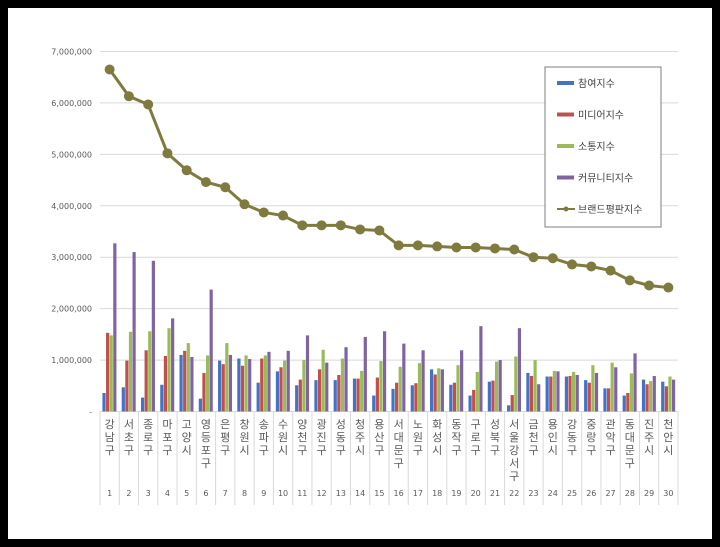 The width and height of the screenshot is (720, 547). I want to click on legend-label: 미디어지수, so click(601, 116).